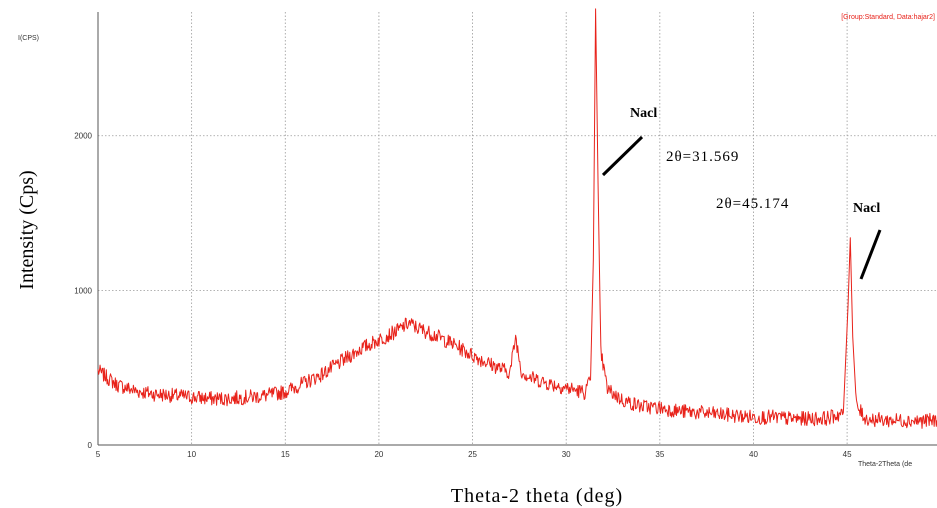 The image size is (937, 508). I want to click on x-tick-label: 35, so click(659, 454).